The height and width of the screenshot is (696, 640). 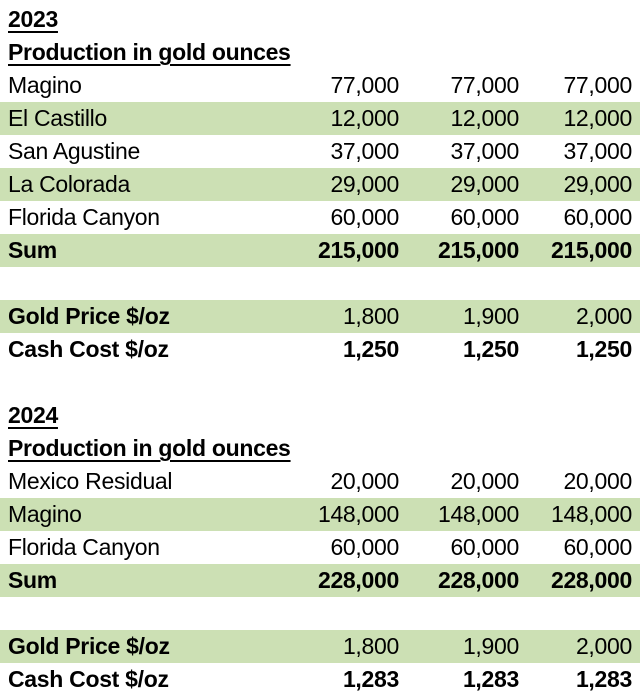 I want to click on section-subtitle-2024: Production in gold ounces, so click(x=320, y=448).